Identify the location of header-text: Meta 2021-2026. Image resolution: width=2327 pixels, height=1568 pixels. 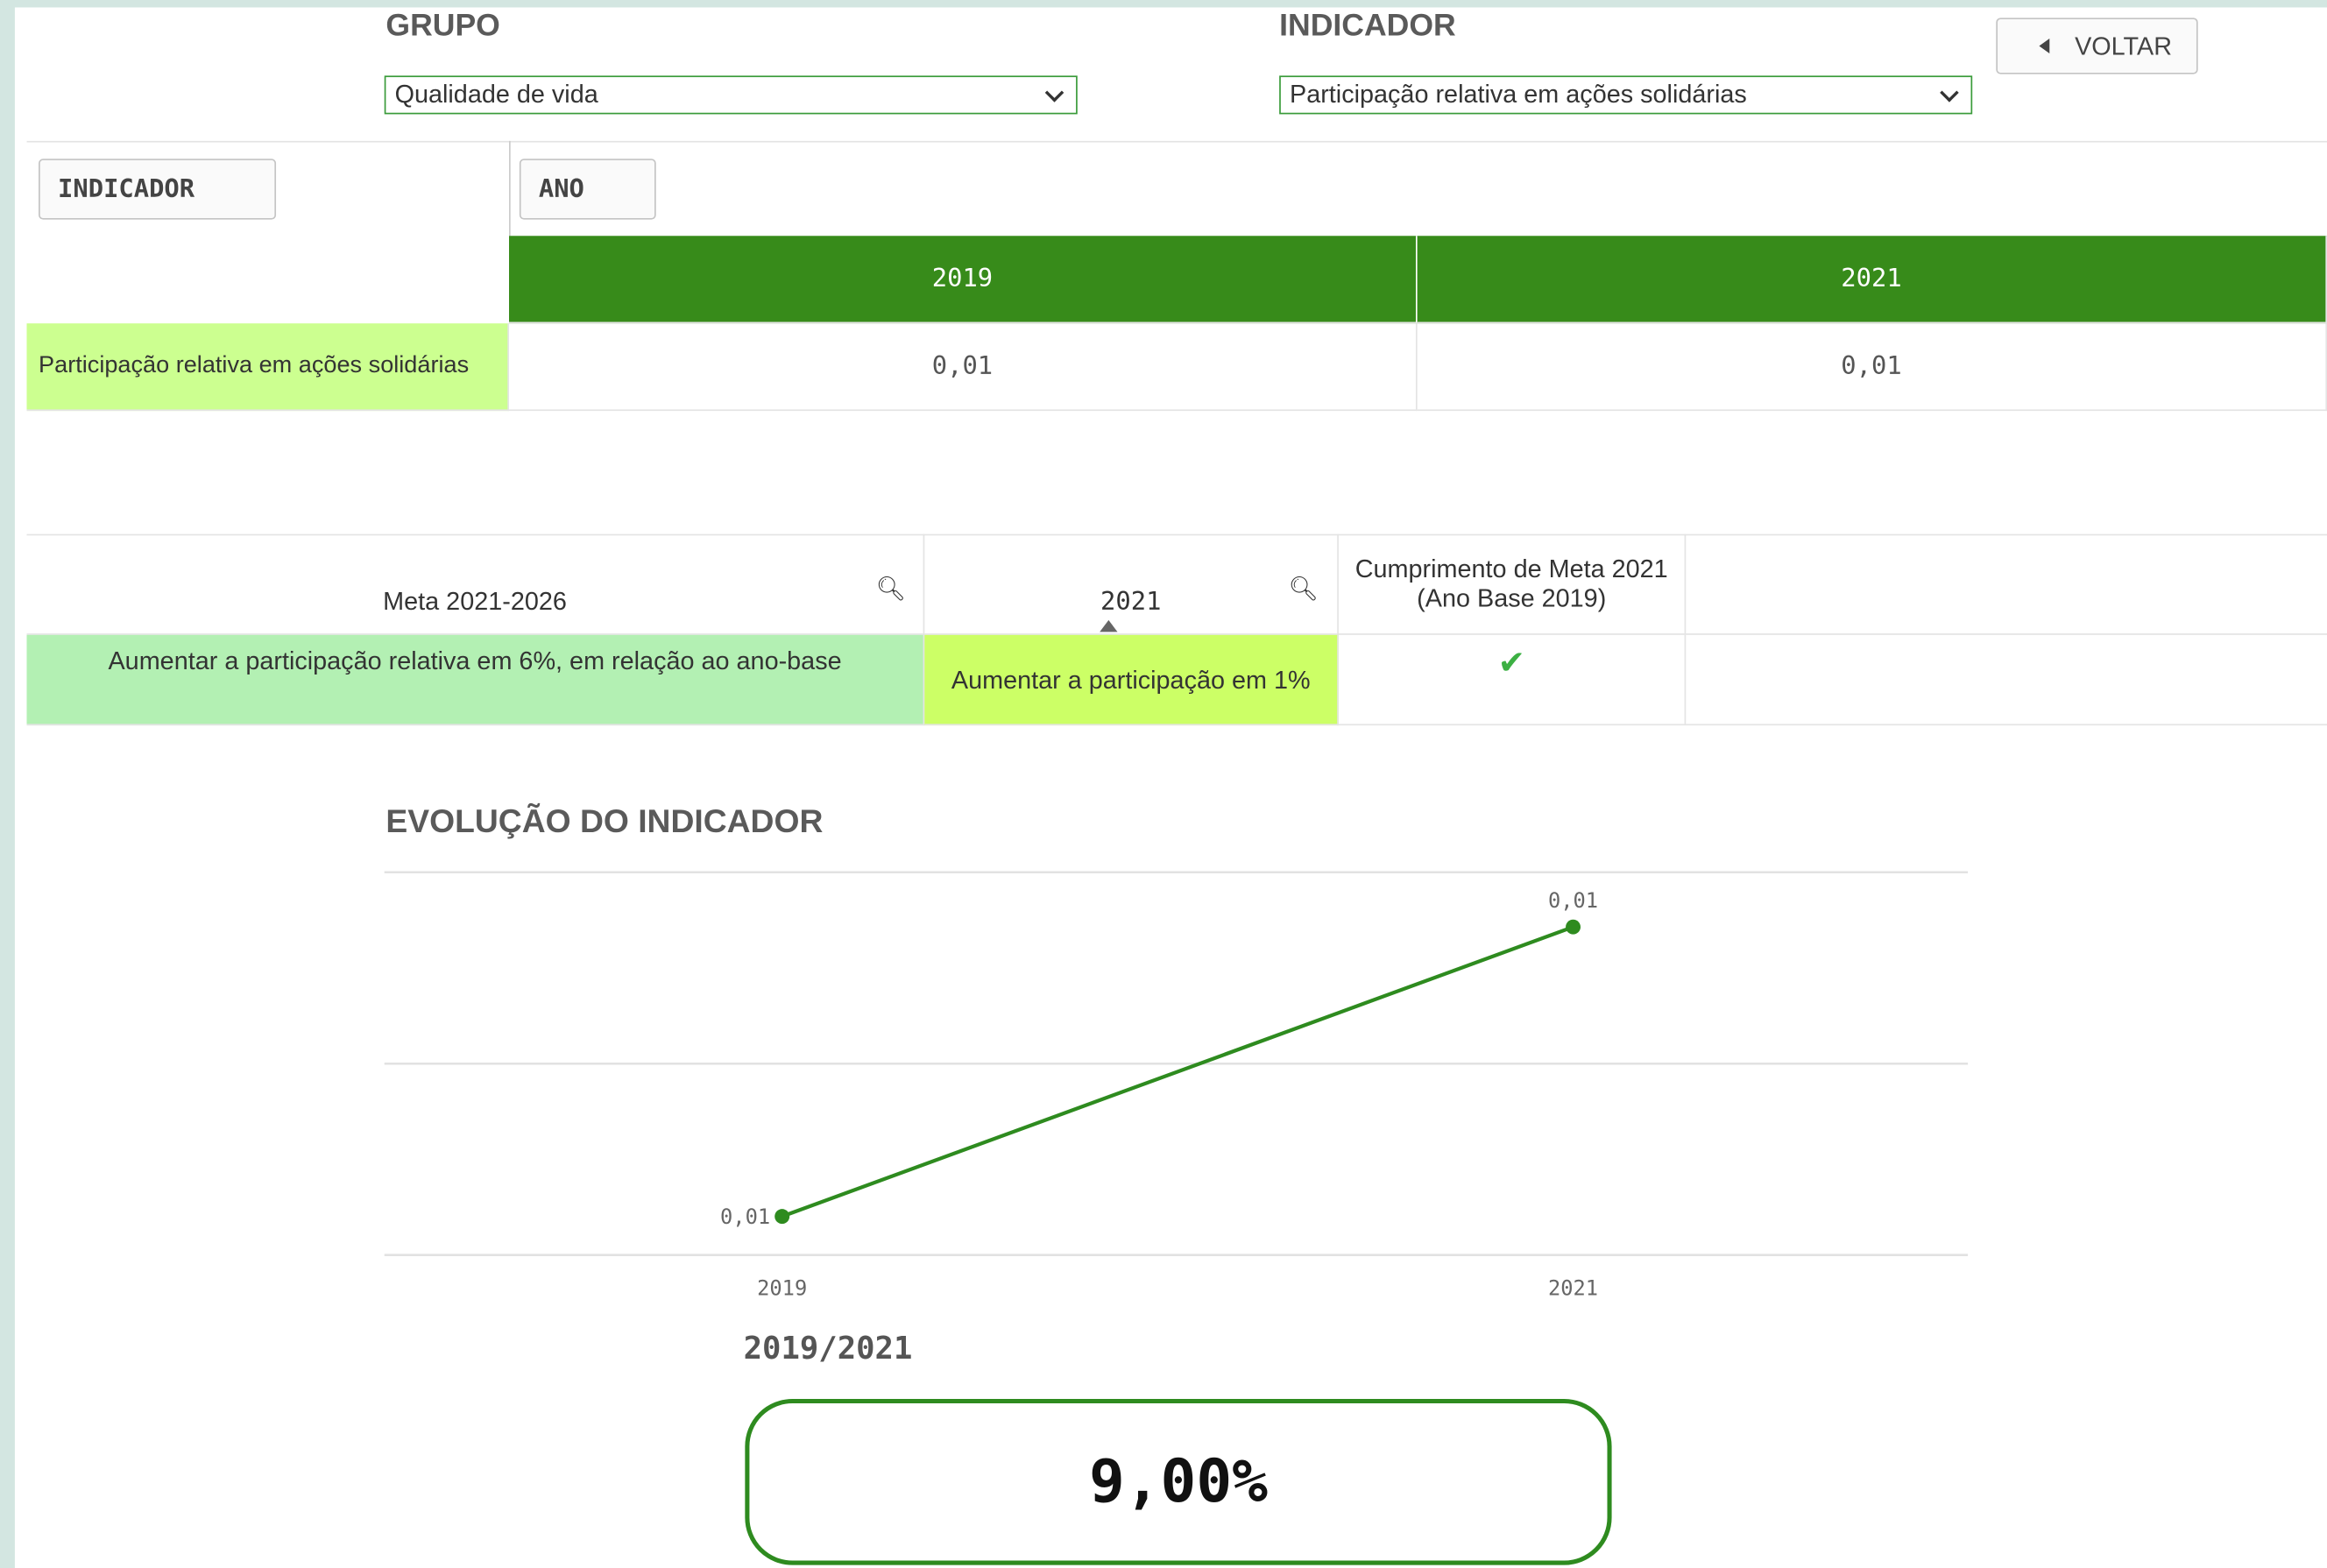
(475, 600).